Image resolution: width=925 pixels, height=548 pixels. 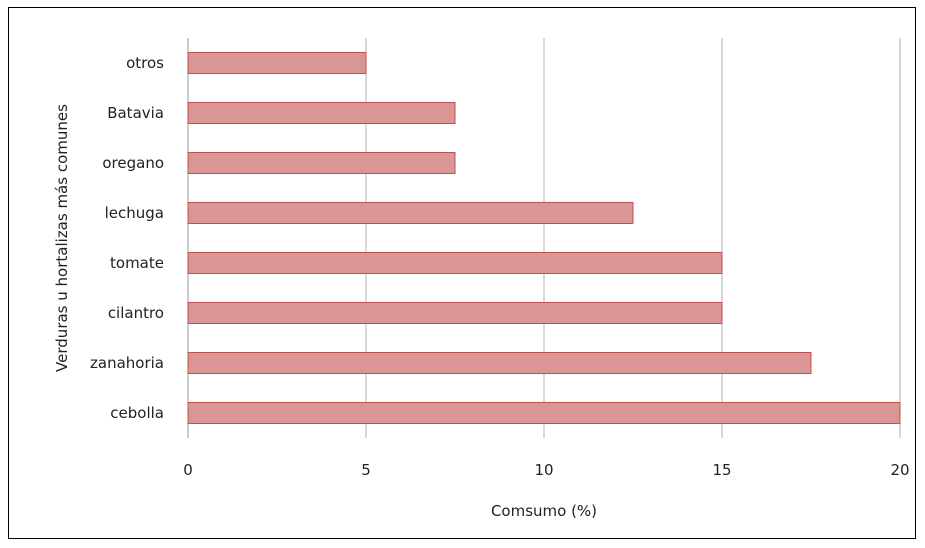 I want to click on bar-cilantro, so click(x=455, y=313).